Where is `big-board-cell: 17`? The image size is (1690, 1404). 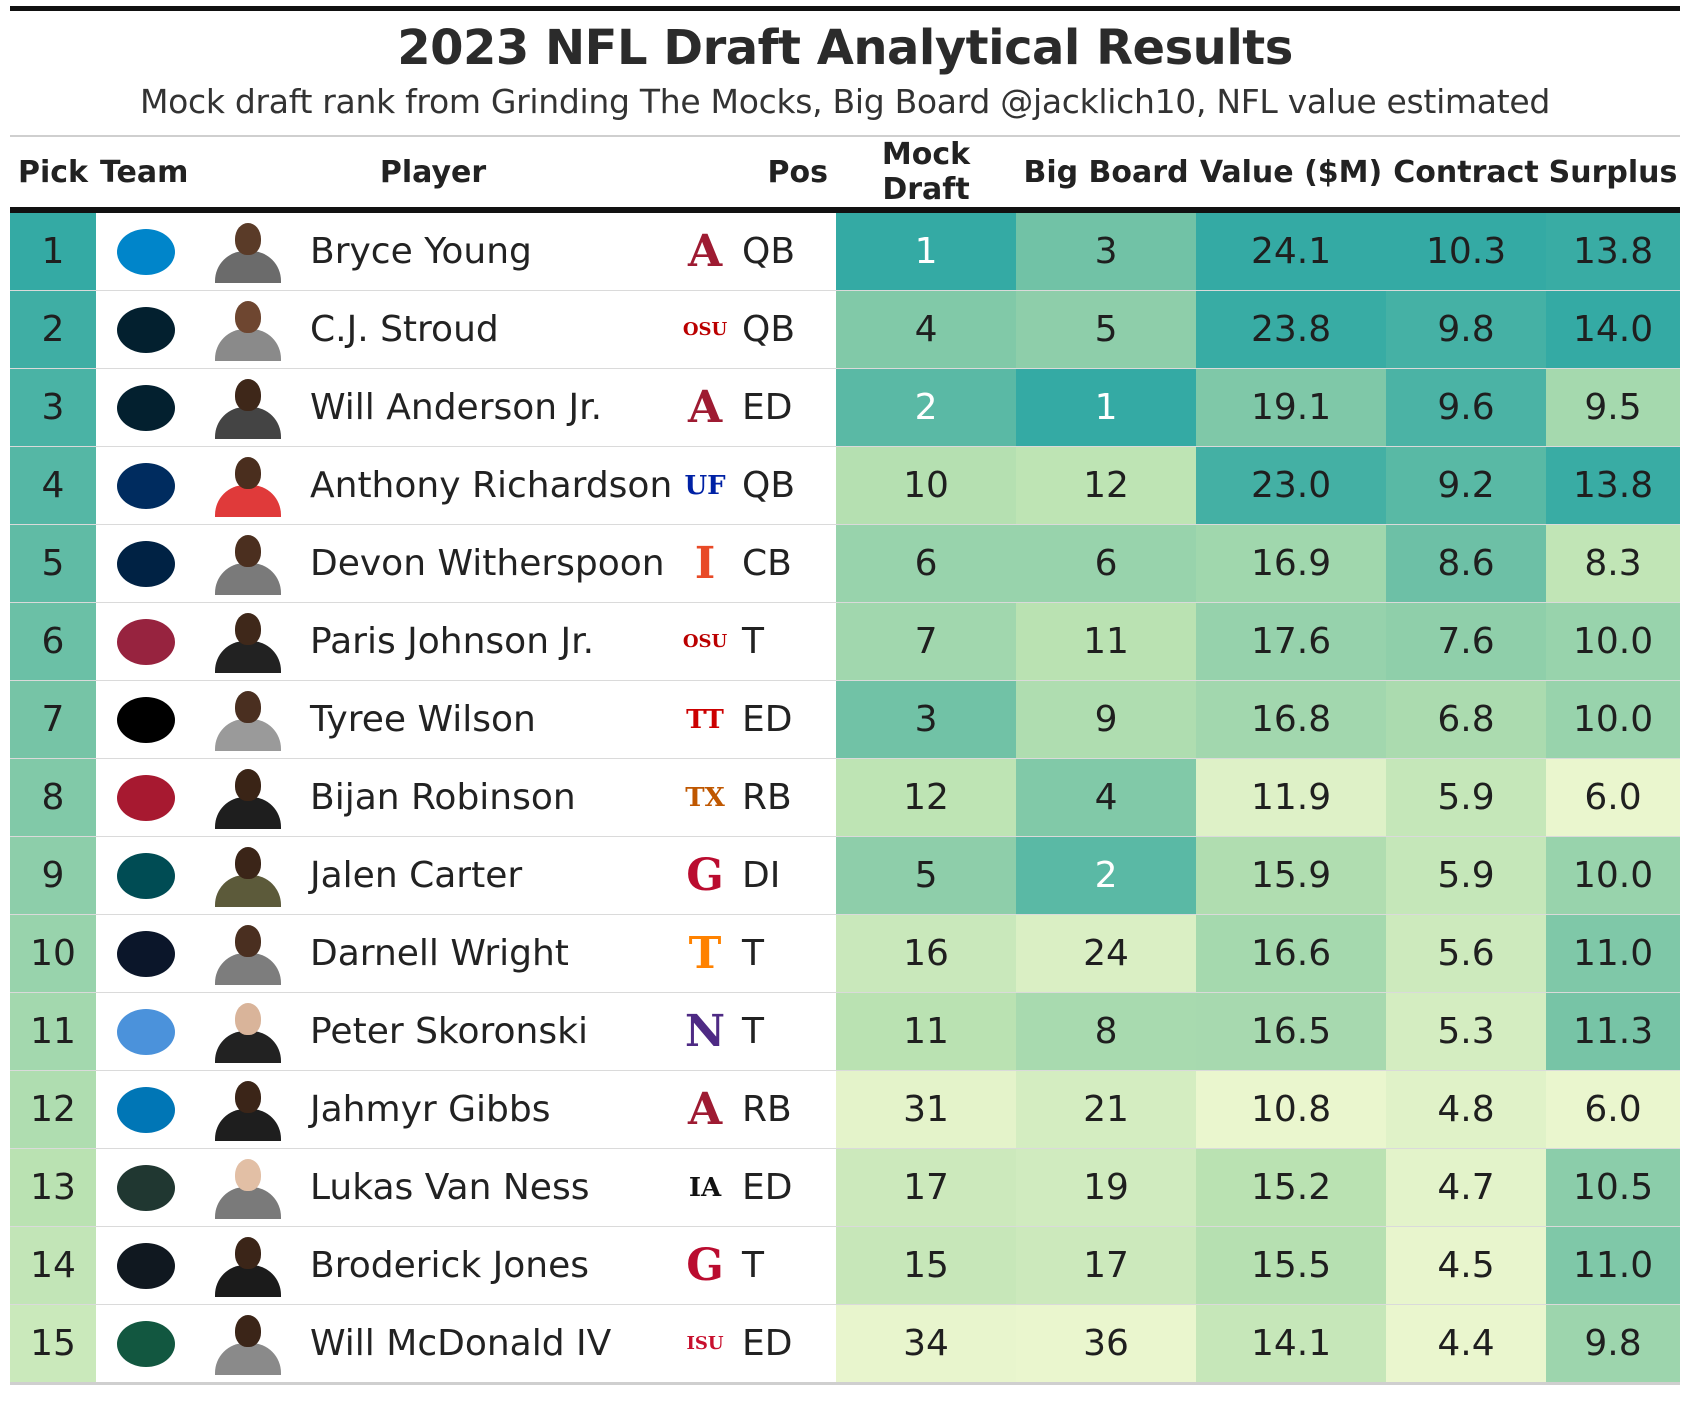
big-board-cell: 17 is located at coordinates (1106, 1265).